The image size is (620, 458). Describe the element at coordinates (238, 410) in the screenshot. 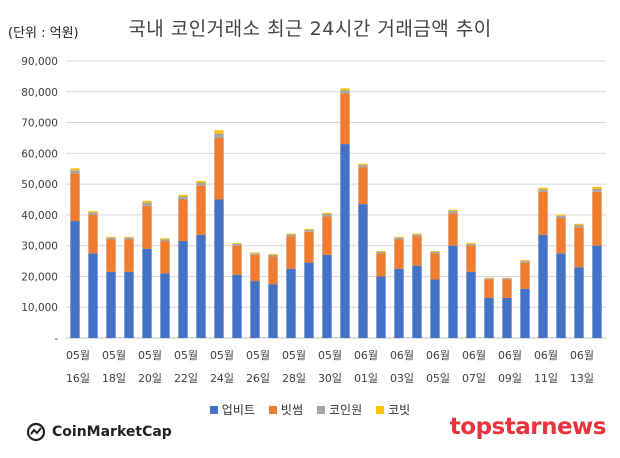

I see `legend-label-upbit: 업비트` at that location.